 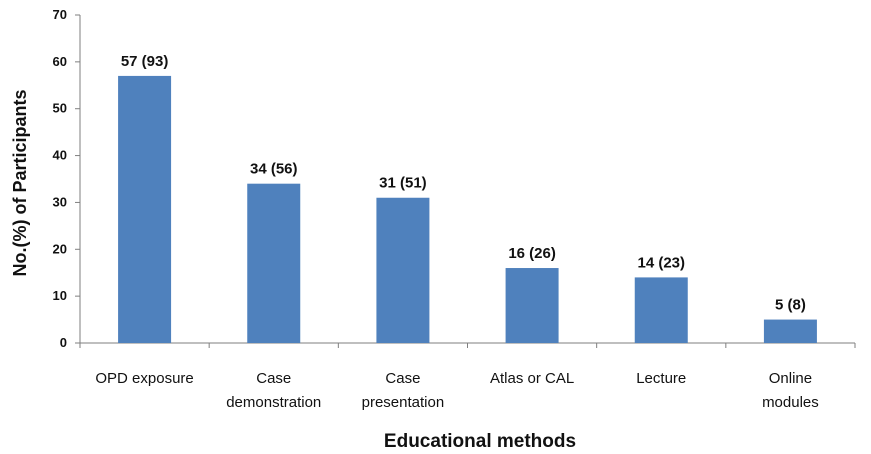 What do you see at coordinates (532, 378) in the screenshot?
I see `category-label: Atlas or CAL` at bounding box center [532, 378].